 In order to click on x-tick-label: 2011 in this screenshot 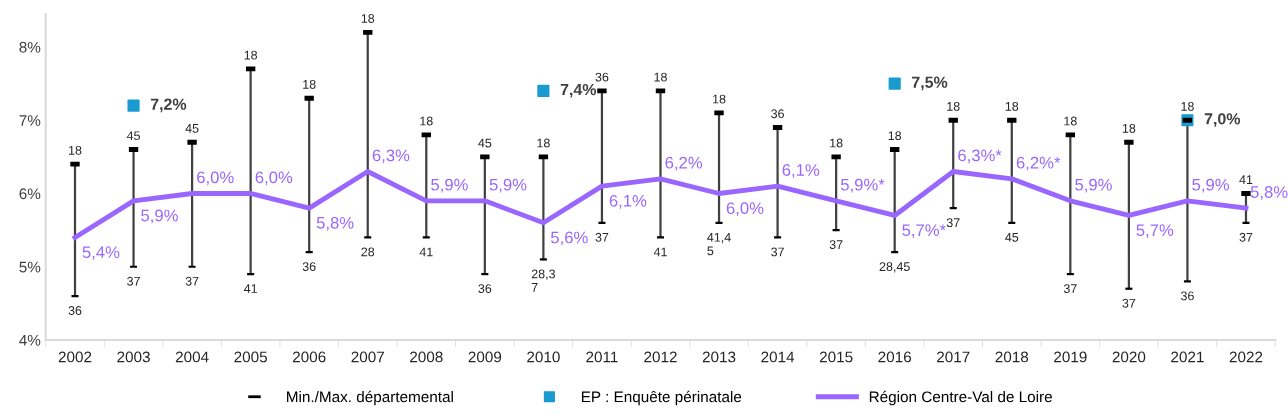, I will do `click(602, 357)`.